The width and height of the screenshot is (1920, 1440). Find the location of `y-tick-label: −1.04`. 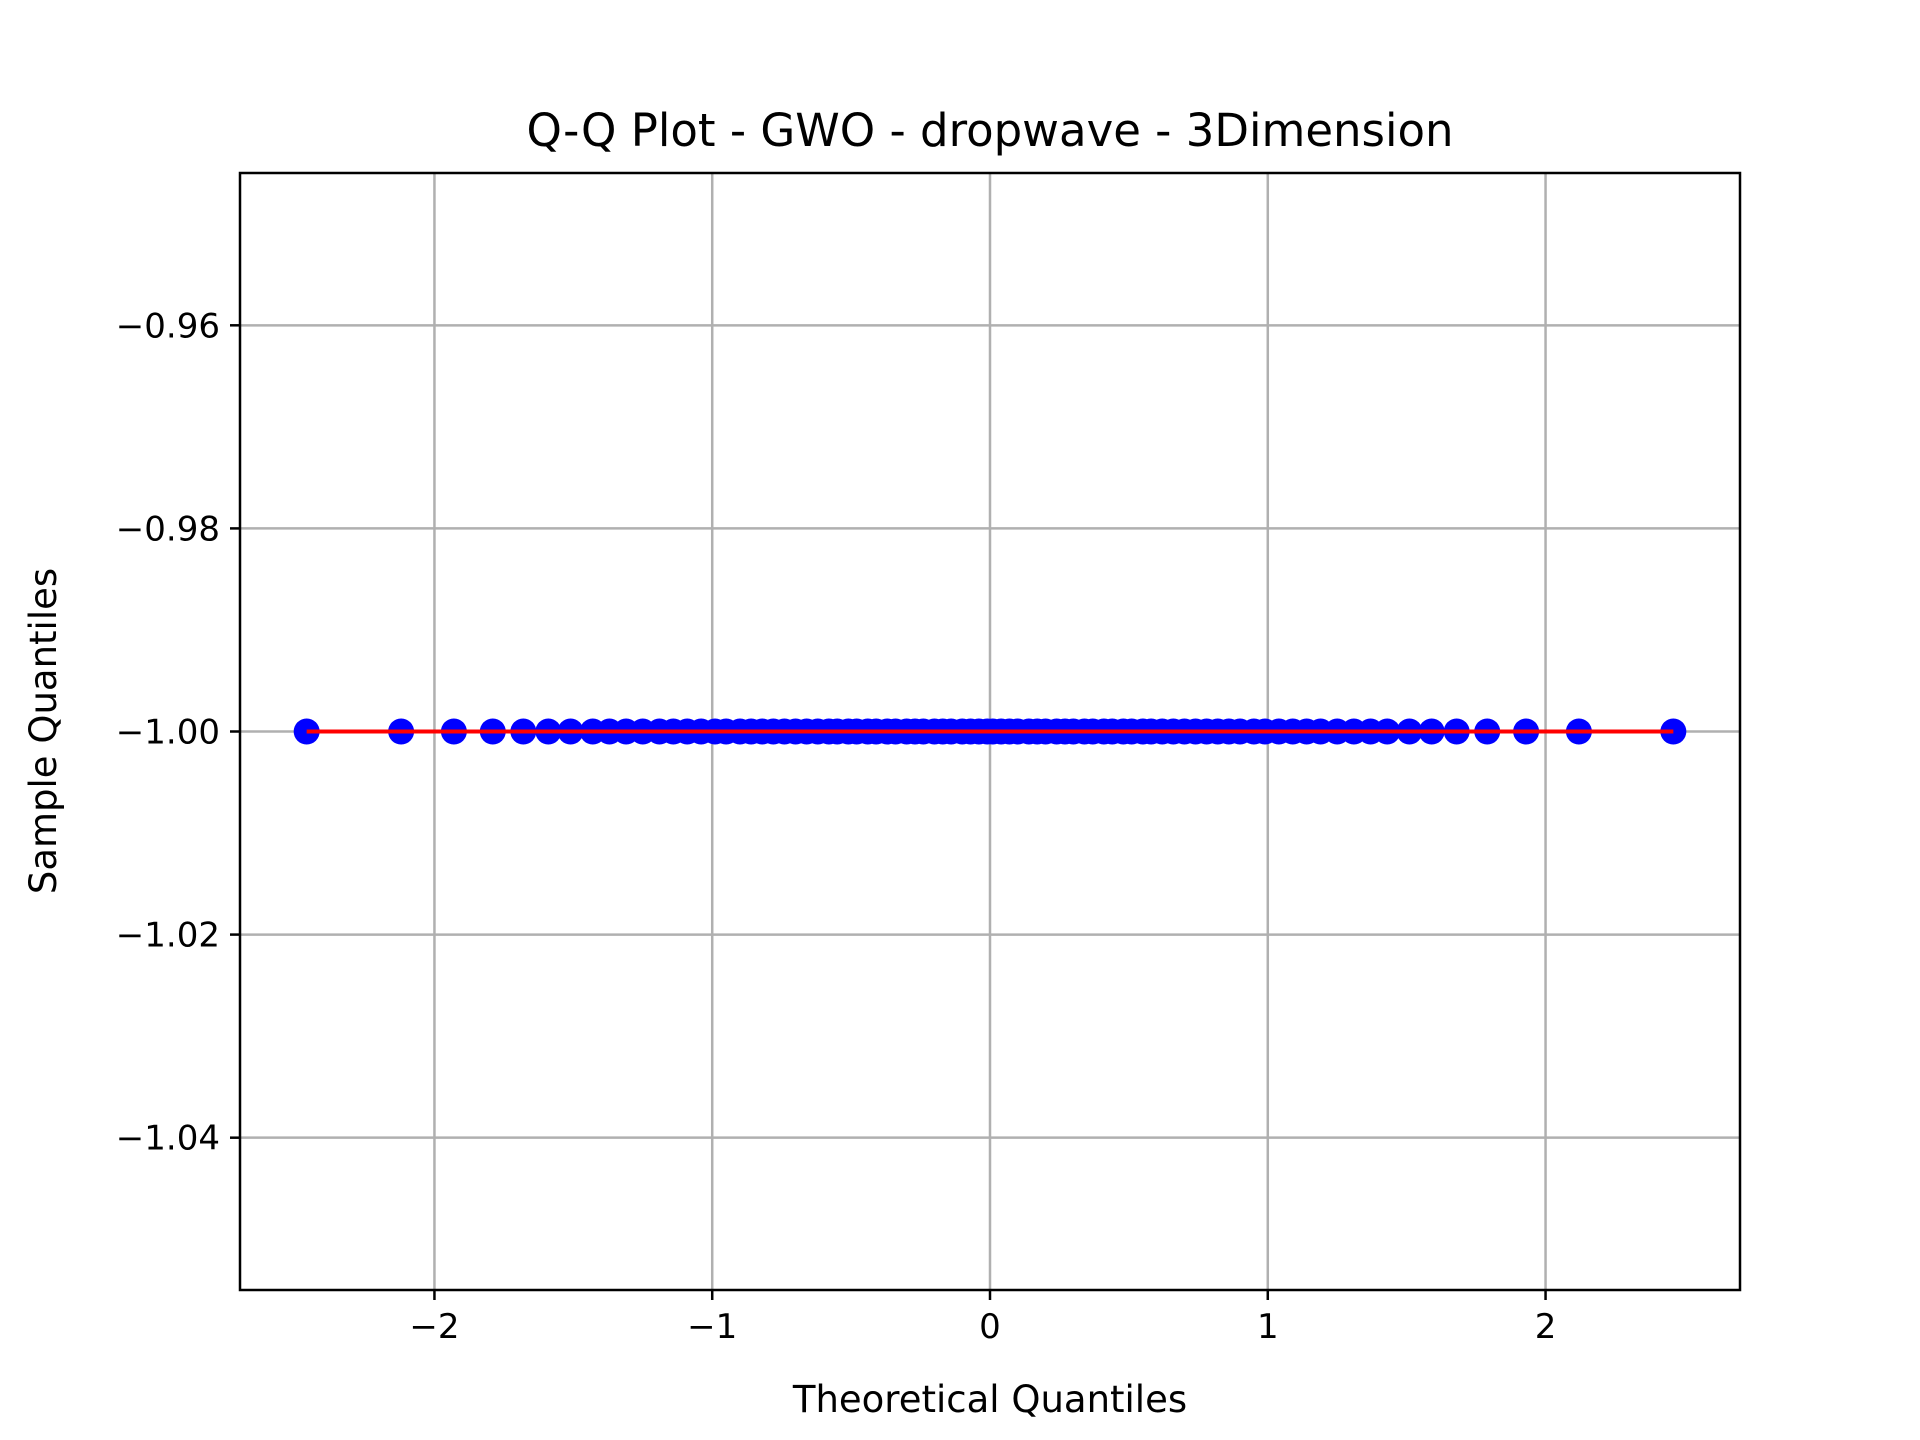

y-tick-label: −1.04 is located at coordinates (168, 1139).